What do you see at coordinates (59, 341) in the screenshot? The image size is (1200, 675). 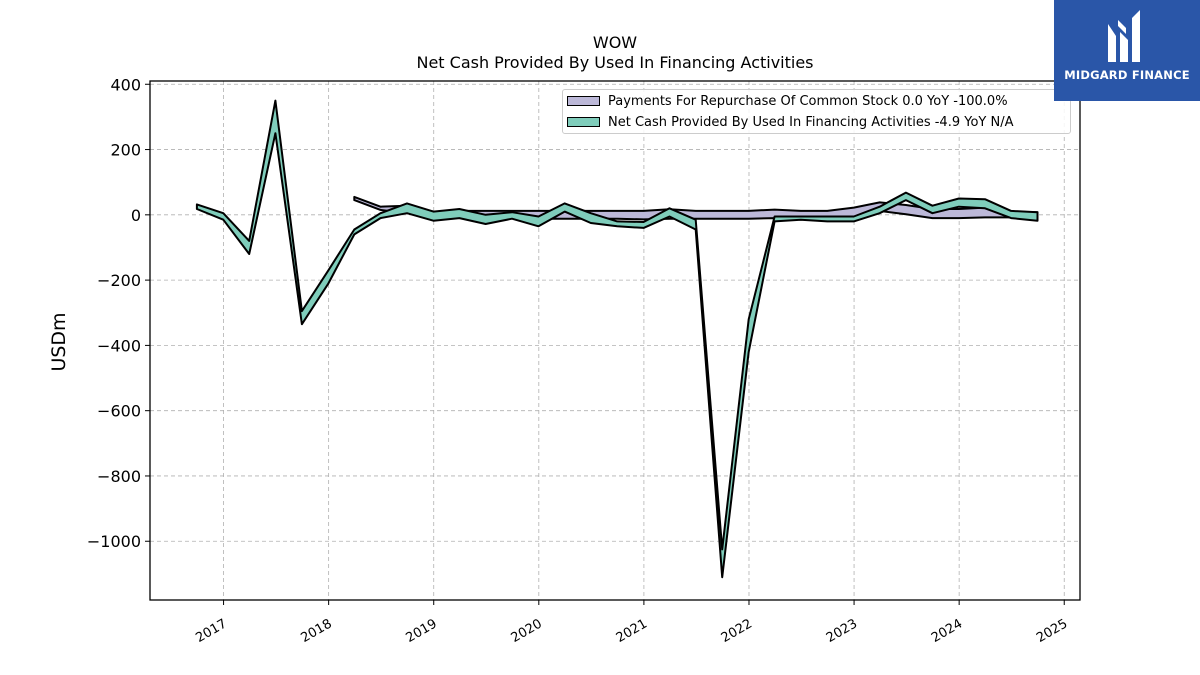 I see `y-axis-label: USDm` at bounding box center [59, 341].